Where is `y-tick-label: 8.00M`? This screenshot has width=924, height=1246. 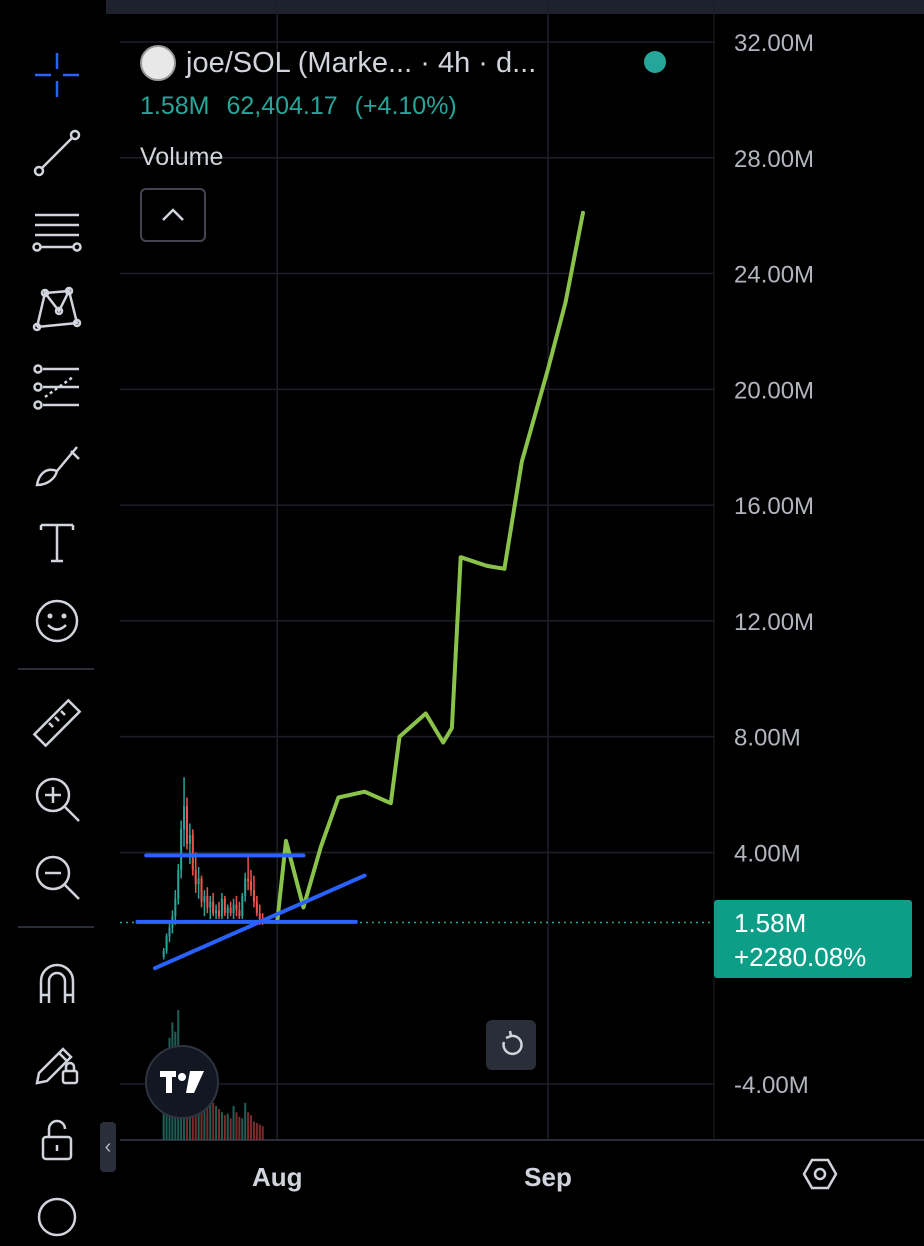
y-tick-label: 8.00M is located at coordinates (767, 738).